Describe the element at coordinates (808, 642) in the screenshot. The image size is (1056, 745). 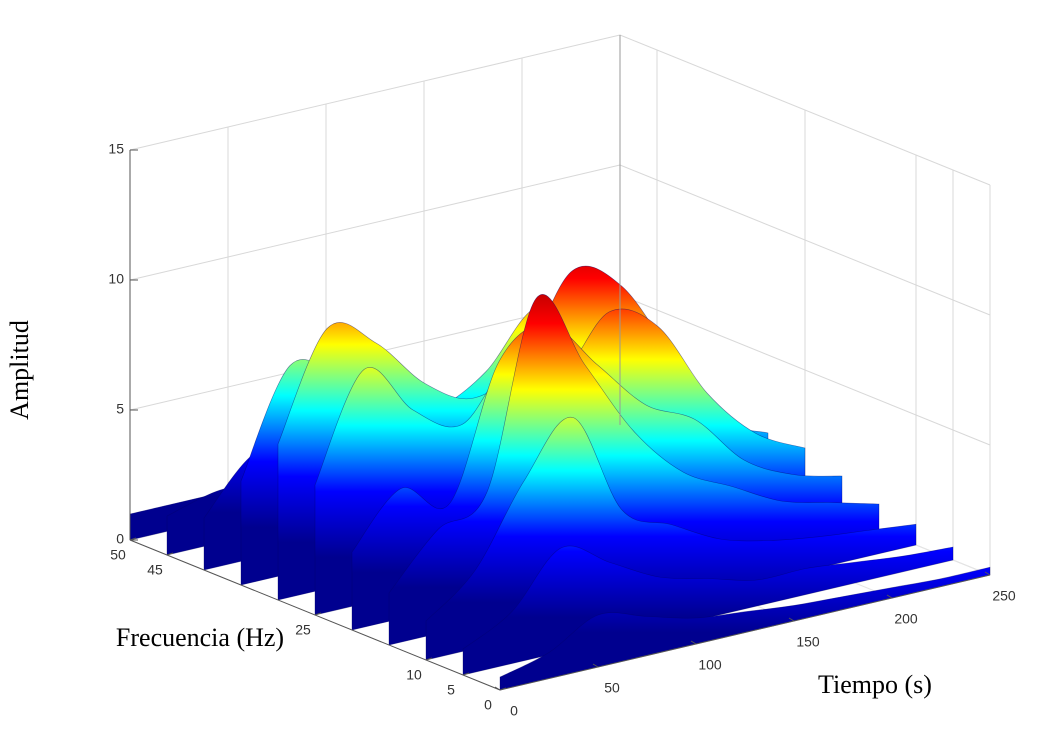
I see `x-tick-label: 150` at that location.